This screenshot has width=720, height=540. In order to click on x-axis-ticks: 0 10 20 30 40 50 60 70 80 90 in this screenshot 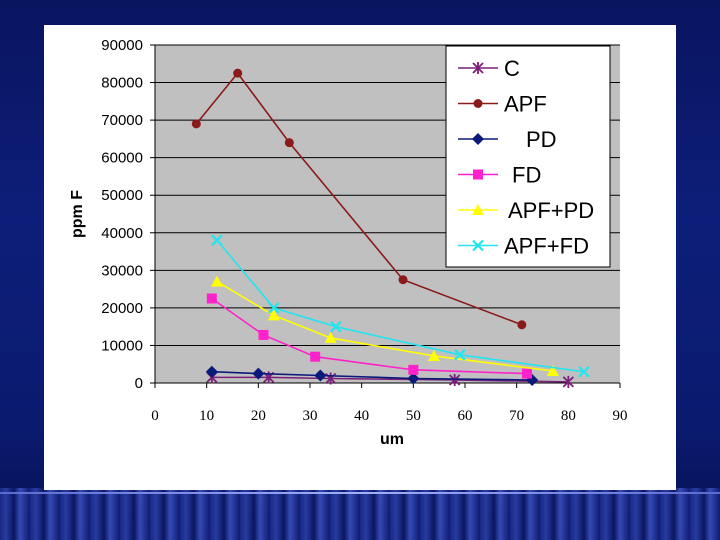, I will do `click(389, 403)`.